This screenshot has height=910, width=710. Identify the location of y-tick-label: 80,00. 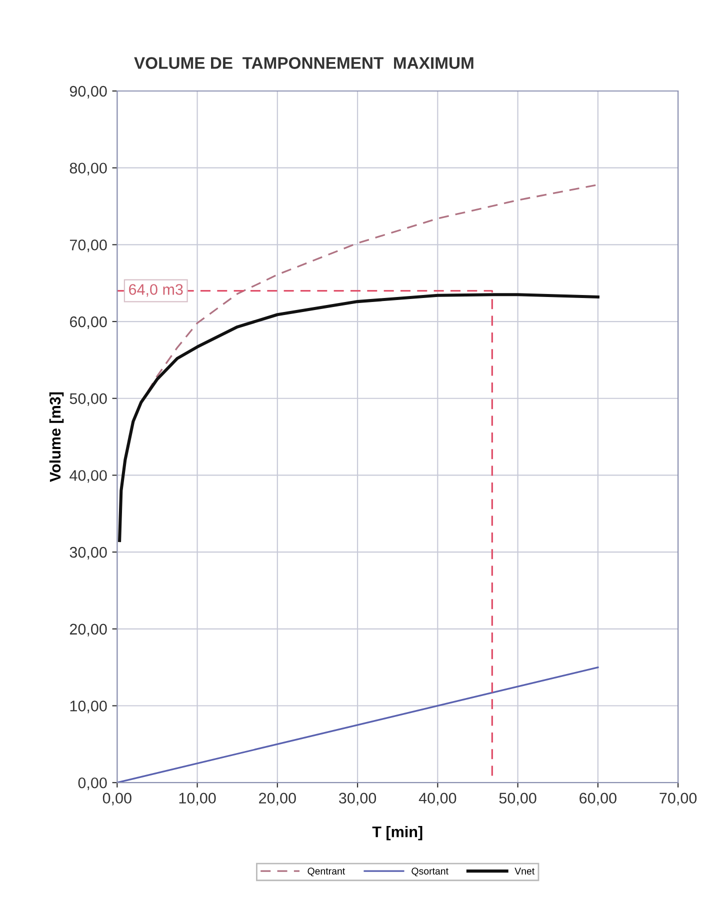
(88, 169).